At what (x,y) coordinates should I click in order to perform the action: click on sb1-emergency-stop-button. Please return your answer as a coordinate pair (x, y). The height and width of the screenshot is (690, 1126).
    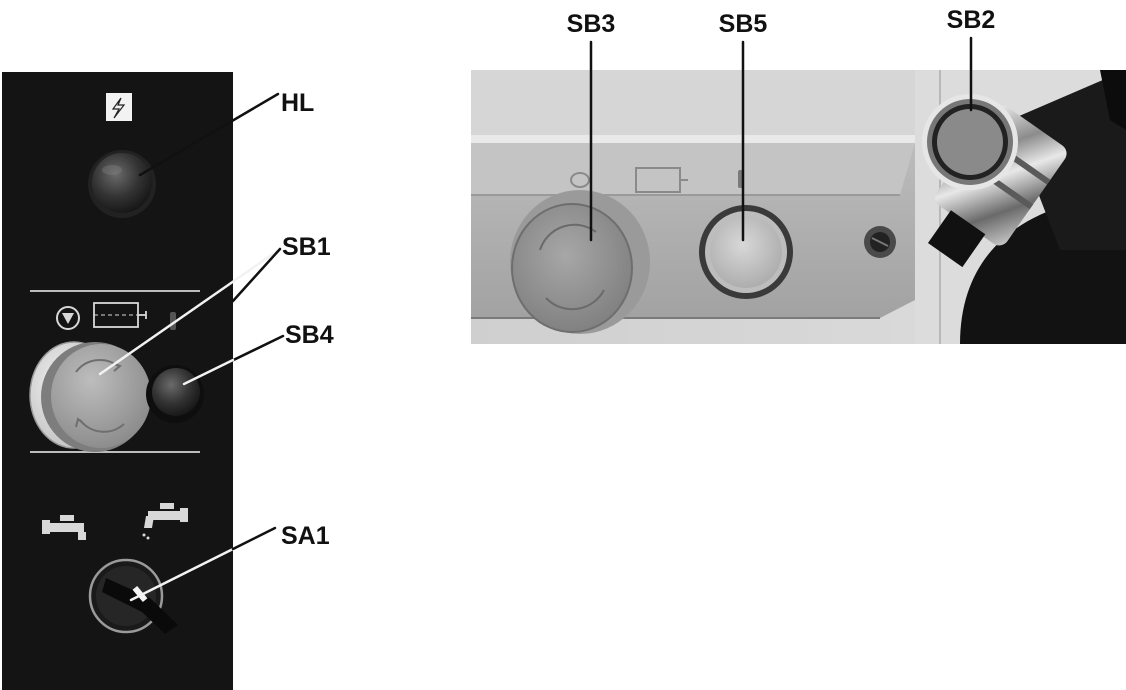
    Looking at the image, I should click on (90, 396).